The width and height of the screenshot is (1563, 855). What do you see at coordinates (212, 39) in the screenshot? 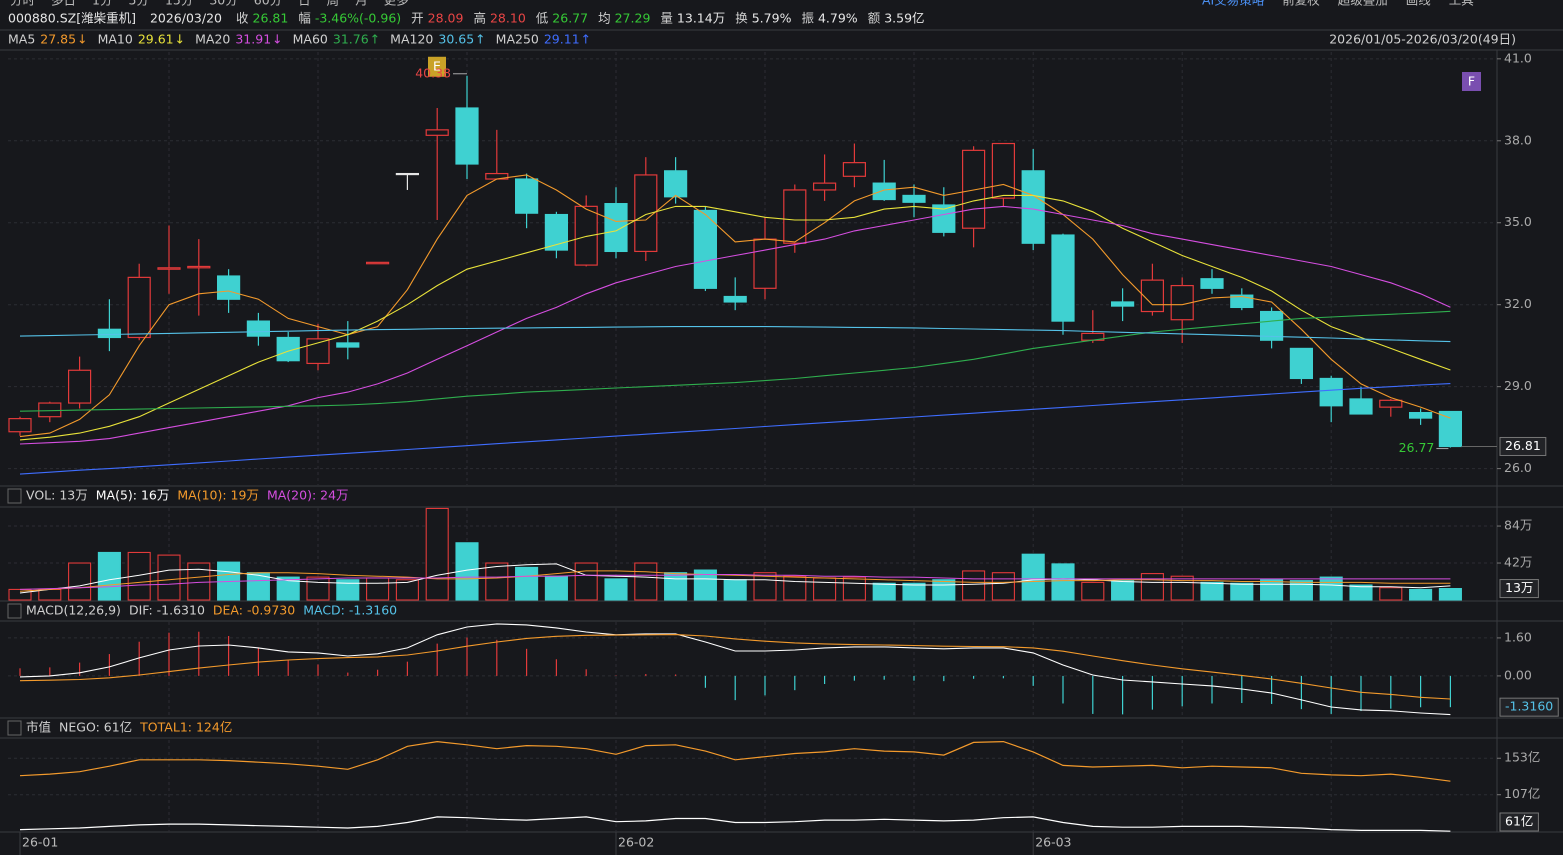
I see `legend-name: MA20` at bounding box center [212, 39].